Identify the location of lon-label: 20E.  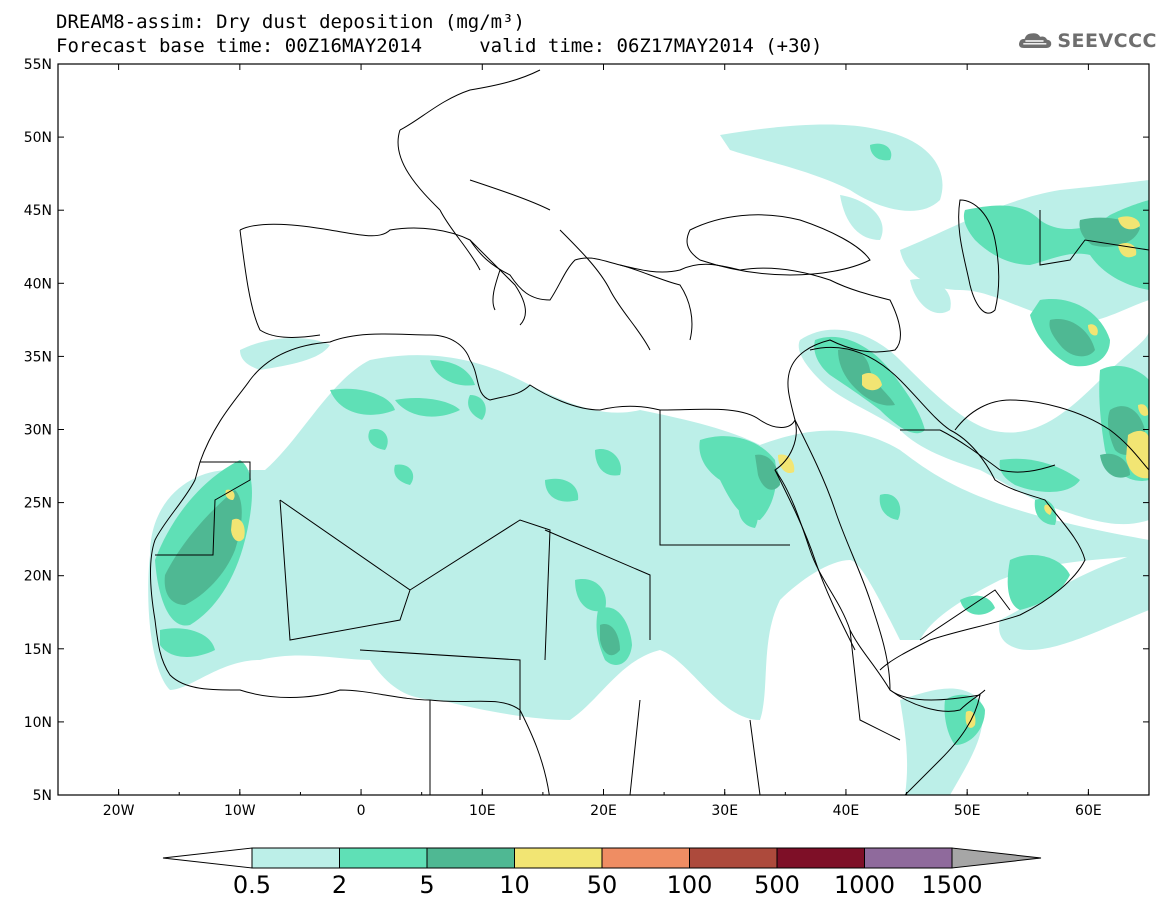
(603, 811).